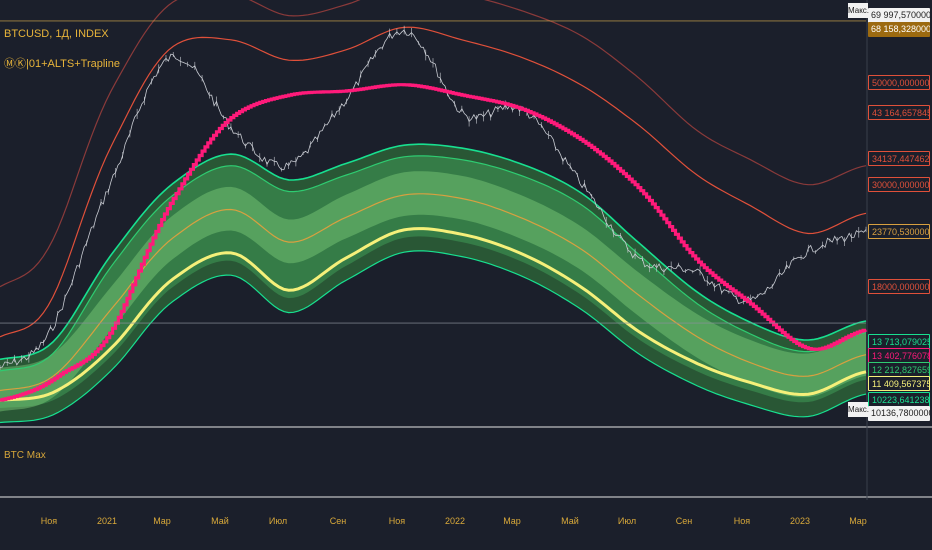  What do you see at coordinates (899, 231) in the screenshot?
I see `price-tag: 23770,5300000000000` at bounding box center [899, 231].